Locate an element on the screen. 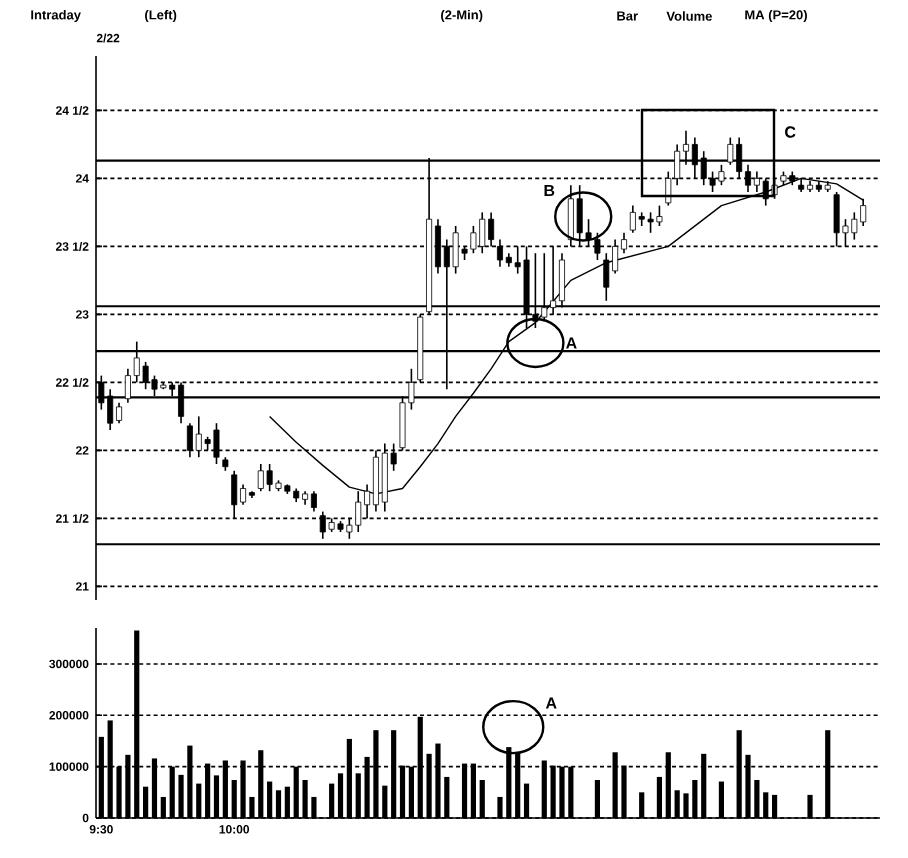 The height and width of the screenshot is (858, 908). annotation: C is located at coordinates (790, 132).